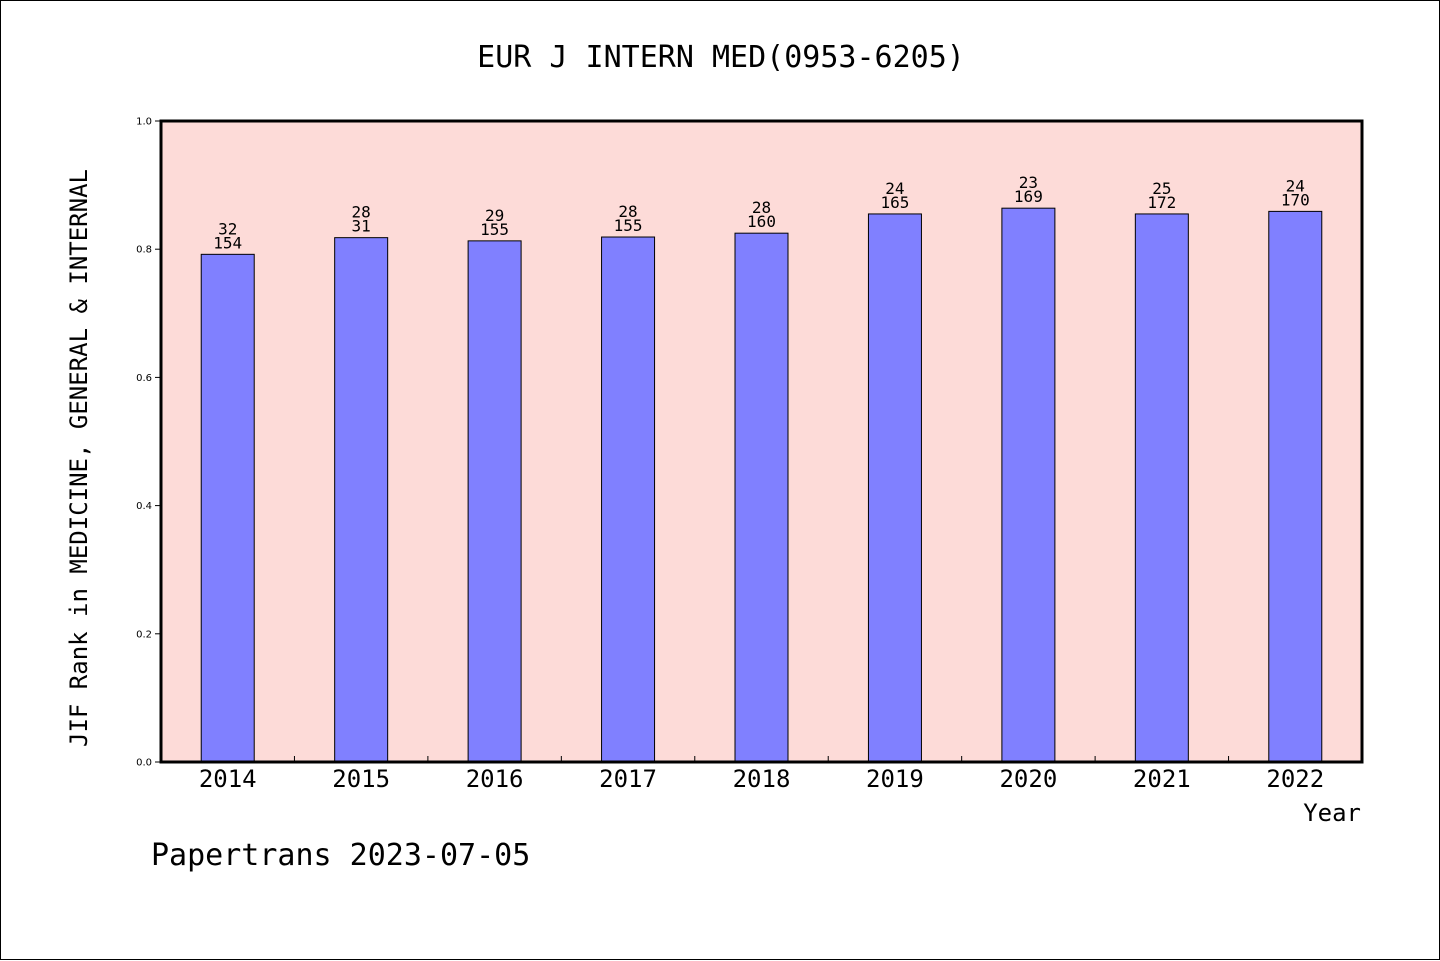 The height and width of the screenshot is (961, 1440). I want to click on x-axis-label: Year, so click(1332, 813).